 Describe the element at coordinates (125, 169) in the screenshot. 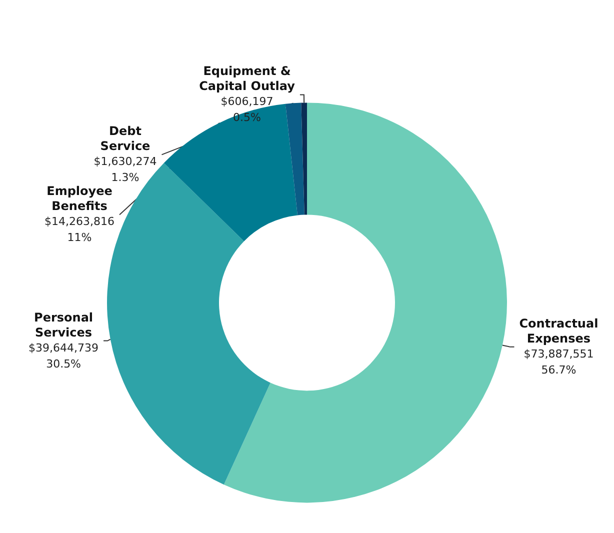

I see `data-label: $1,630,274 1.3%` at that location.